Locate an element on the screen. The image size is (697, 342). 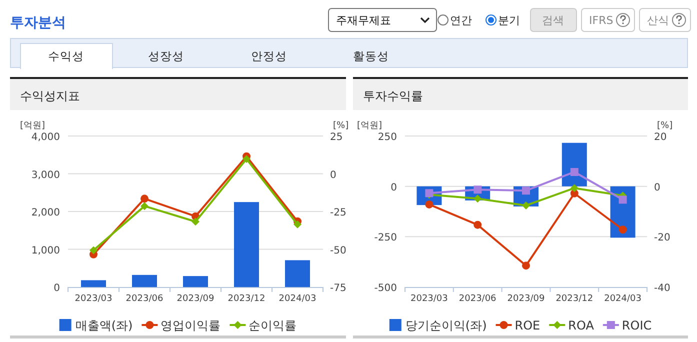
legend-label: 순이익률 is located at coordinates (272, 325).